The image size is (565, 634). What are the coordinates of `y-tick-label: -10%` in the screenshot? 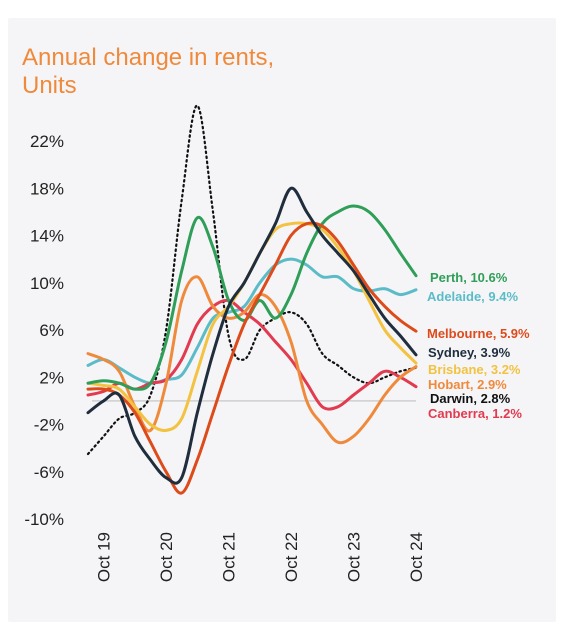 It's located at (44, 519).